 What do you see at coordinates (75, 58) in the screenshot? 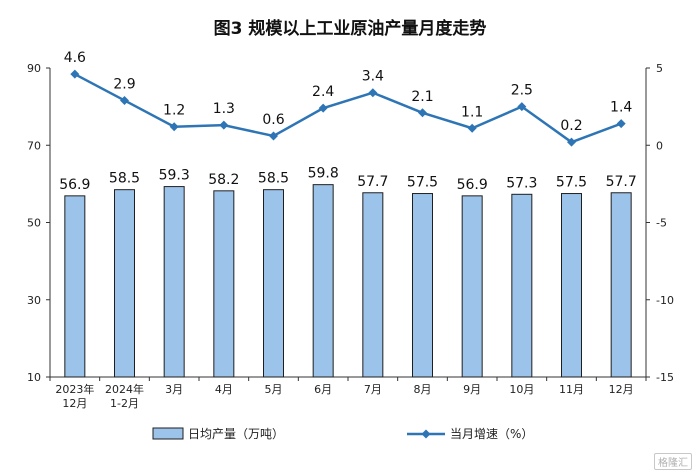
I see `growth-value-label: 4.6` at bounding box center [75, 58].